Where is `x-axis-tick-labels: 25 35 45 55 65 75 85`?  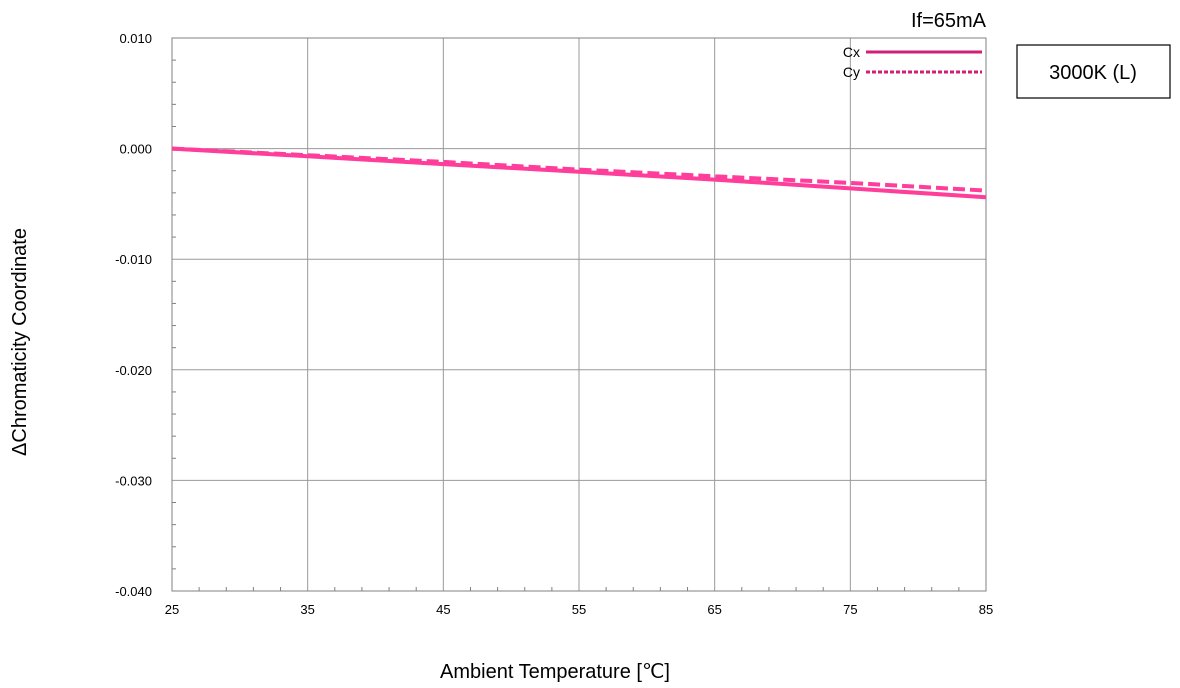 x-axis-tick-labels: 25 35 45 55 65 75 85 is located at coordinates (579, 609).